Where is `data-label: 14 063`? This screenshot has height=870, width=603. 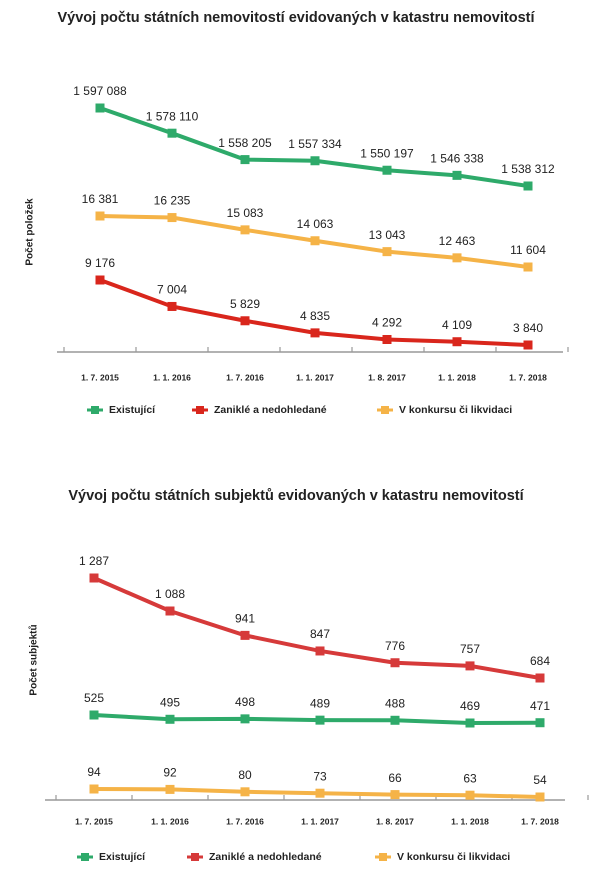 data-label: 14 063 is located at coordinates (315, 224).